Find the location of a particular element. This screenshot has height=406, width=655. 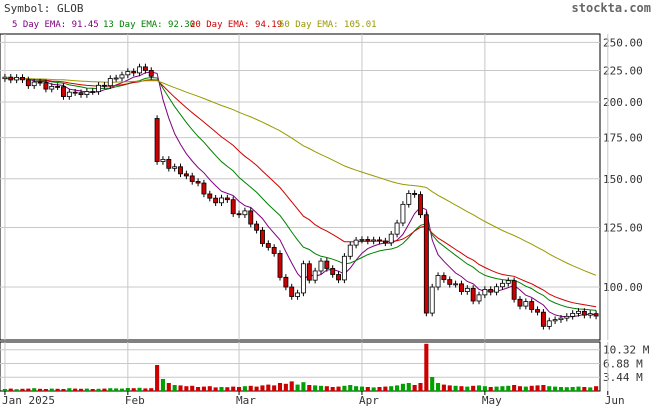

legend-ema-5: 5 Day EMA: 91.45 is located at coordinates (55, 25).